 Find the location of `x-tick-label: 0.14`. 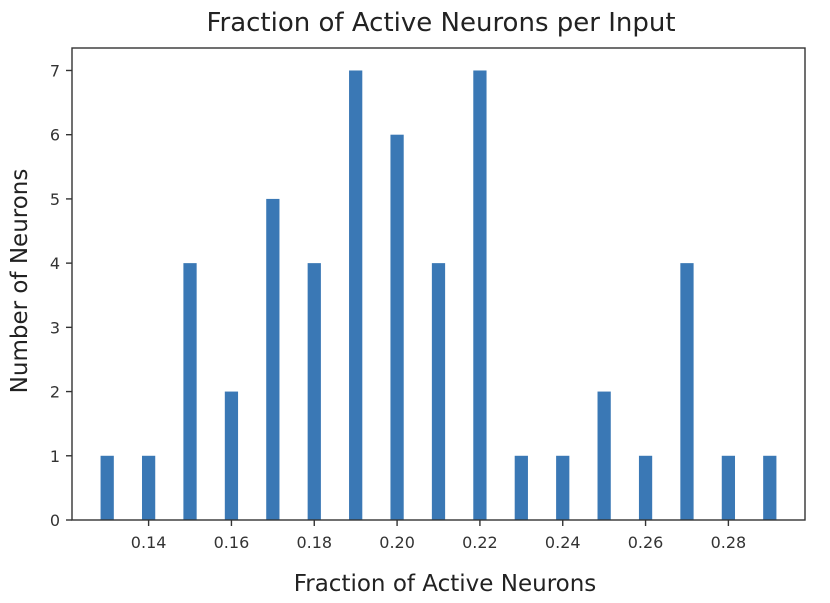

x-tick-label: 0.14 is located at coordinates (149, 542).